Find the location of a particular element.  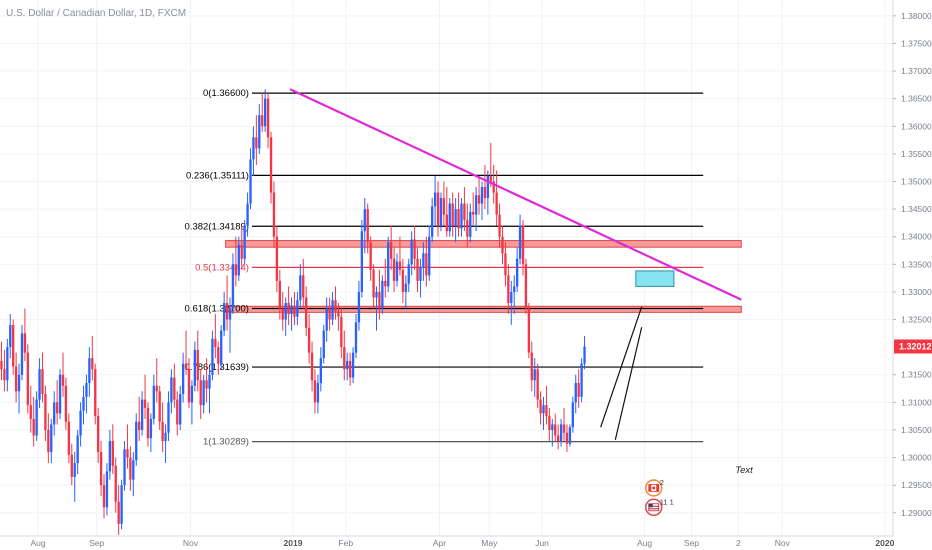

resistance-zone is located at coordinates (483, 309).